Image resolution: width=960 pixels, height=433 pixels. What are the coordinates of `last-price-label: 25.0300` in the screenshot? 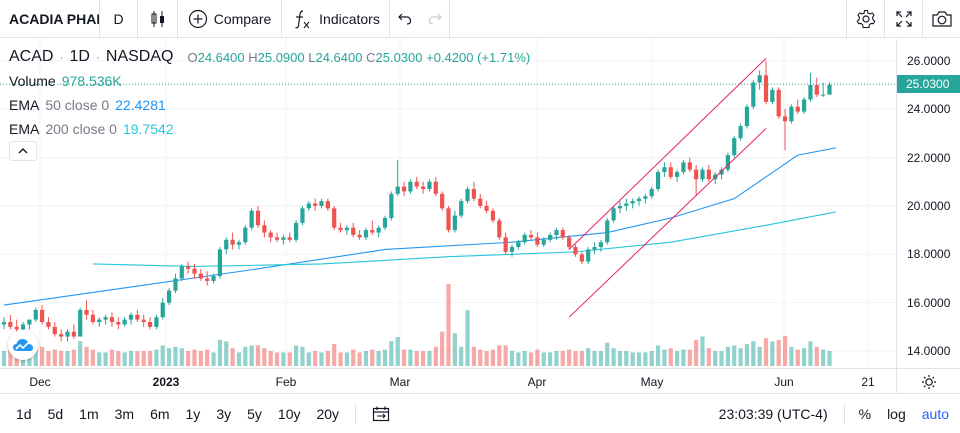 It's located at (928, 84).